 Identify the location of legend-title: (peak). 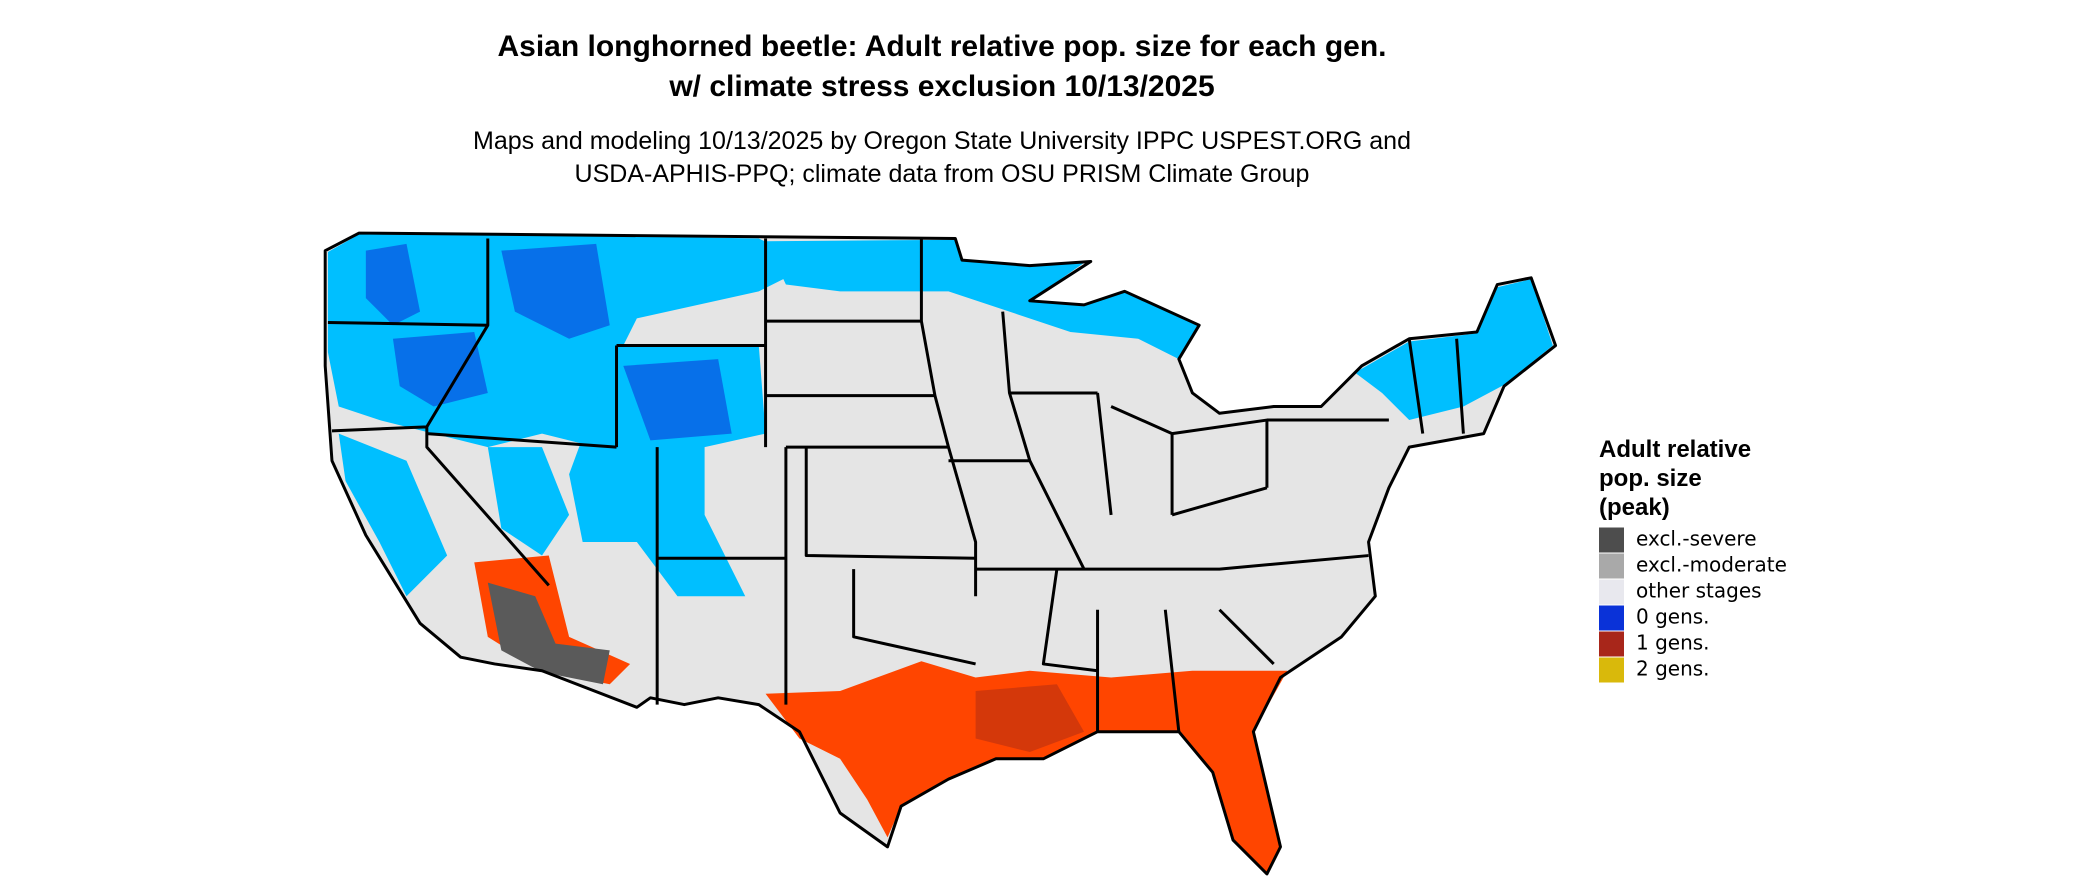
(1634, 507).